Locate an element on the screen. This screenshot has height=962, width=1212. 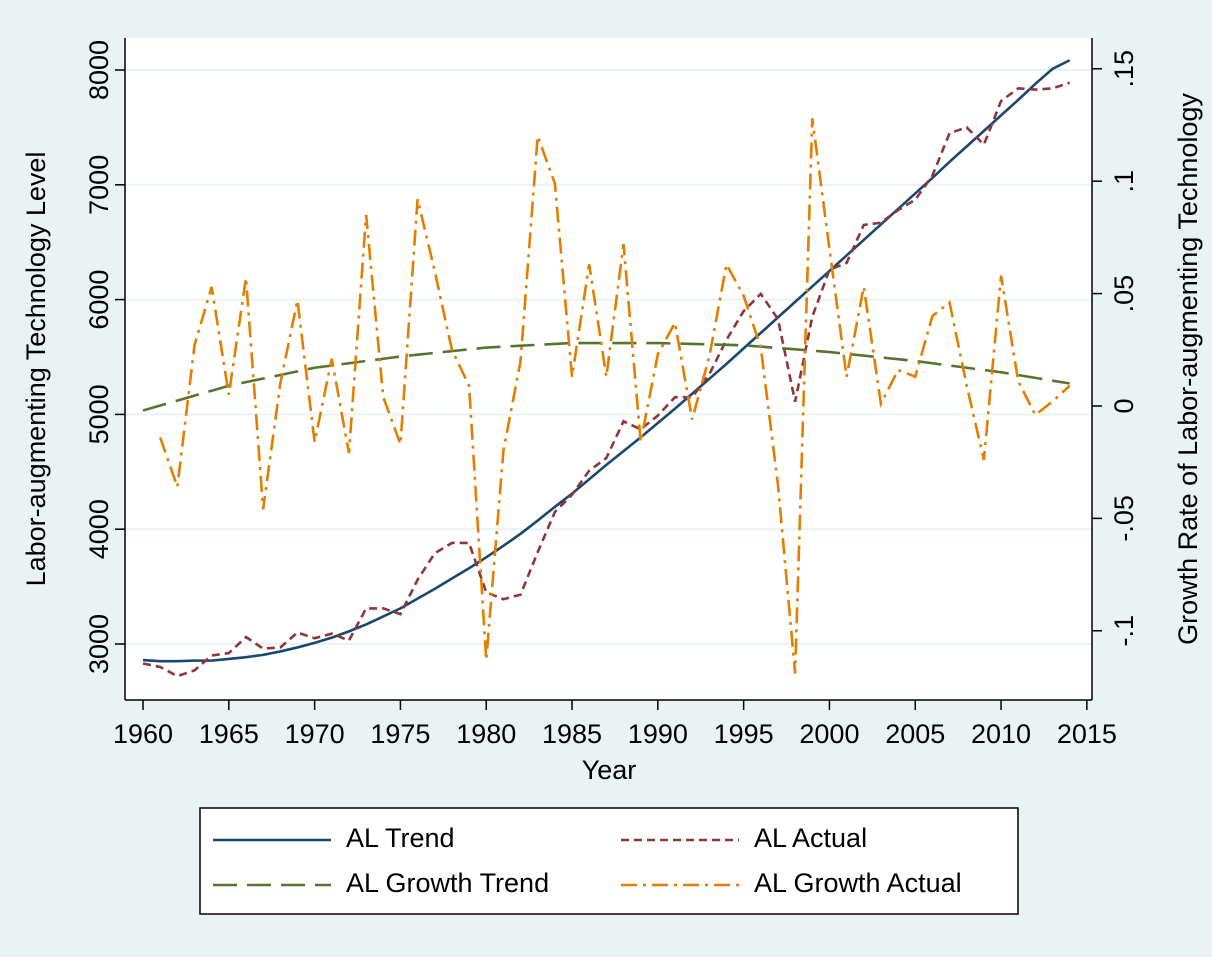
y2-tick-label: 0 is located at coordinates (1124, 405).